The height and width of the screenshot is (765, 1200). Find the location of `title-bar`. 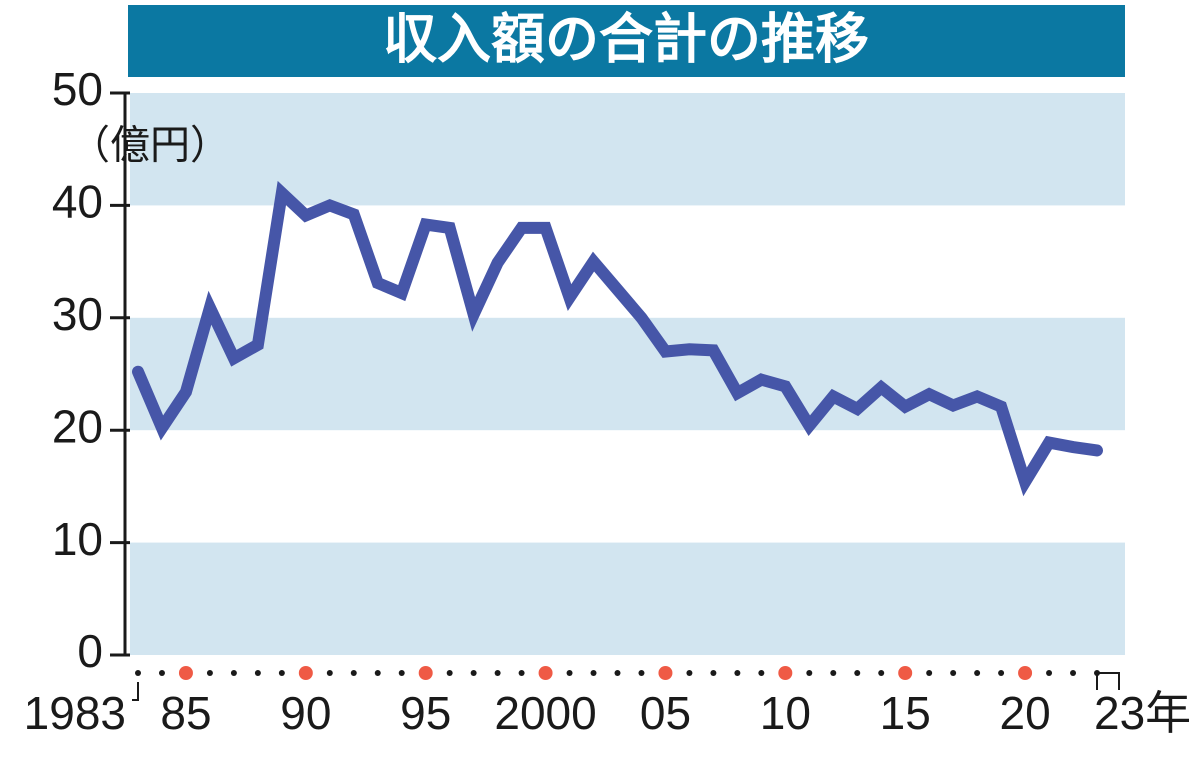

title-bar is located at coordinates (626, 41).